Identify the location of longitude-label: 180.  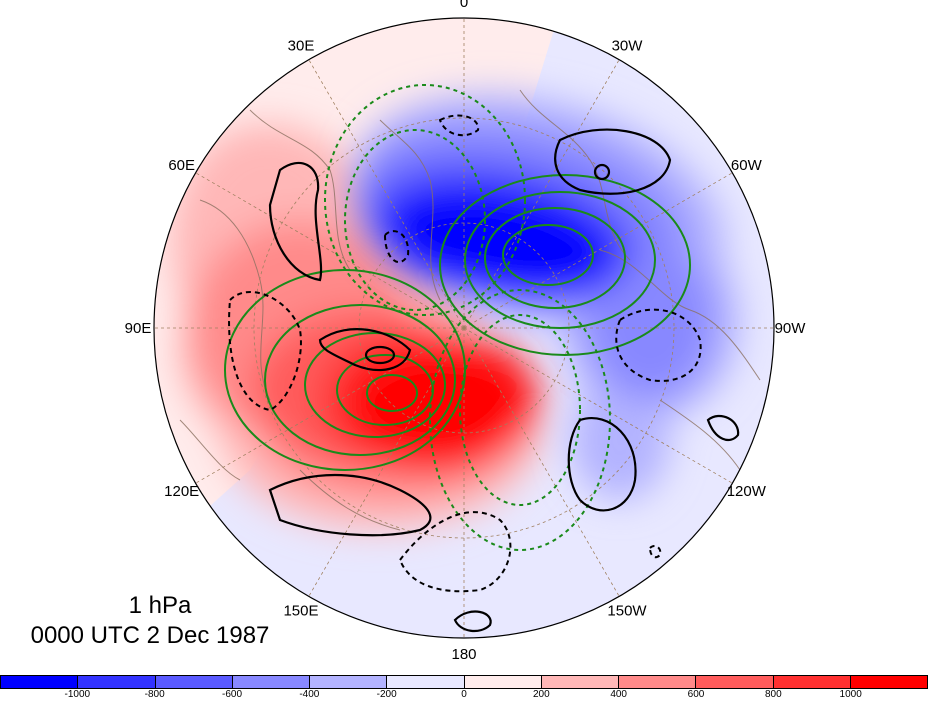
(463, 654).